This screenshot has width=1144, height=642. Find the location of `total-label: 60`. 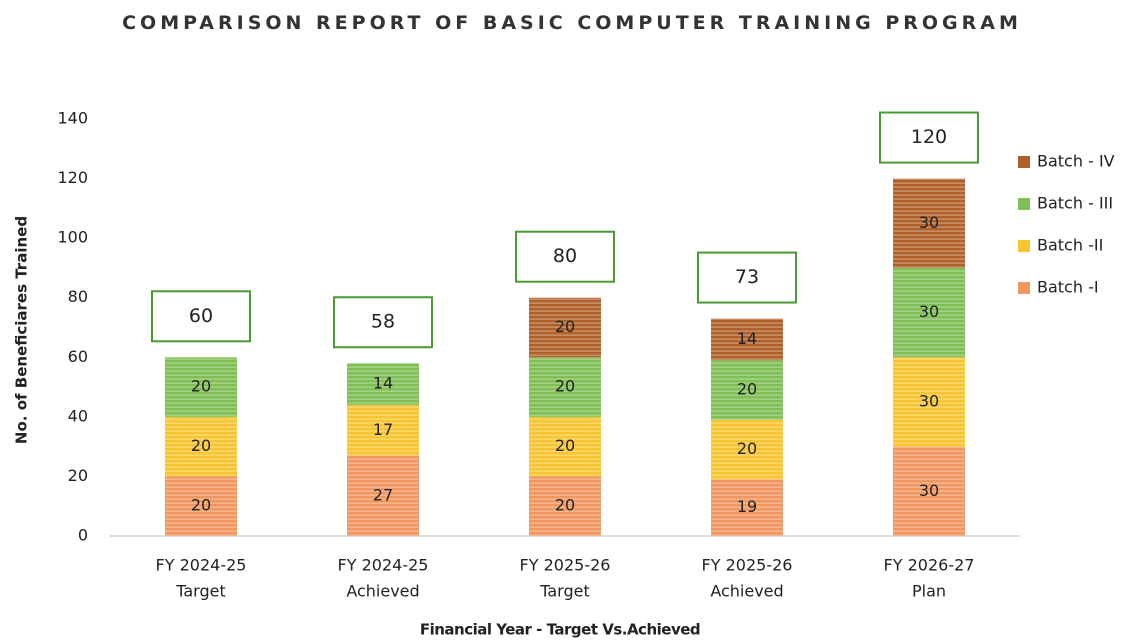

total-label: 60 is located at coordinates (201, 316).